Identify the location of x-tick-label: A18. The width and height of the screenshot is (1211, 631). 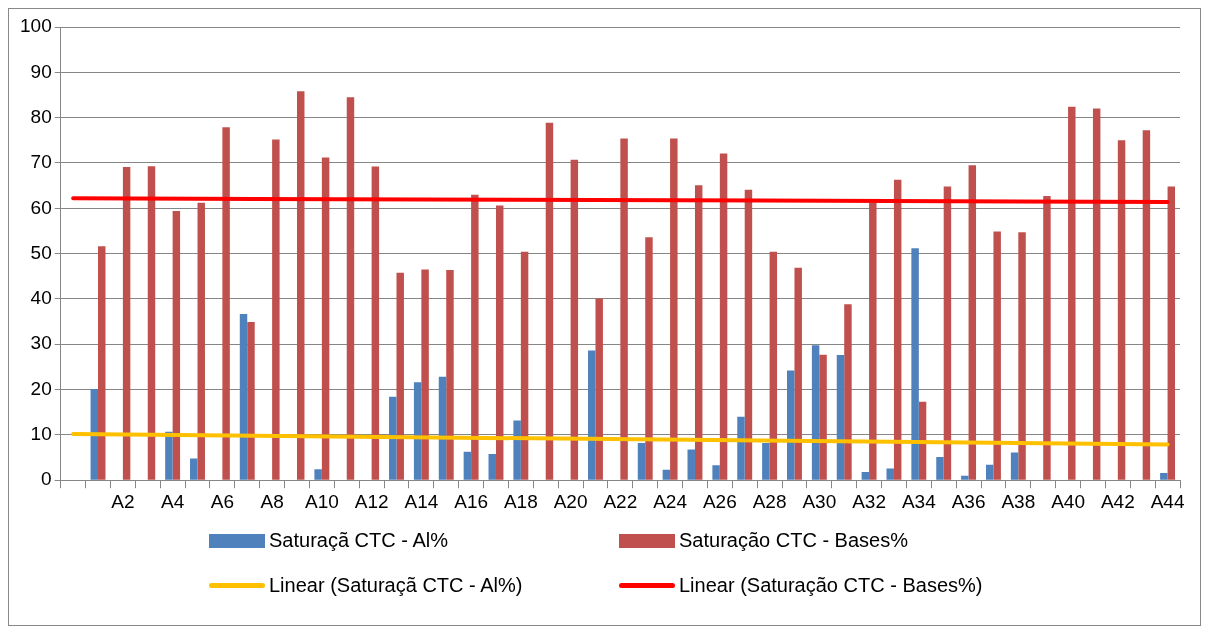
(520, 501).